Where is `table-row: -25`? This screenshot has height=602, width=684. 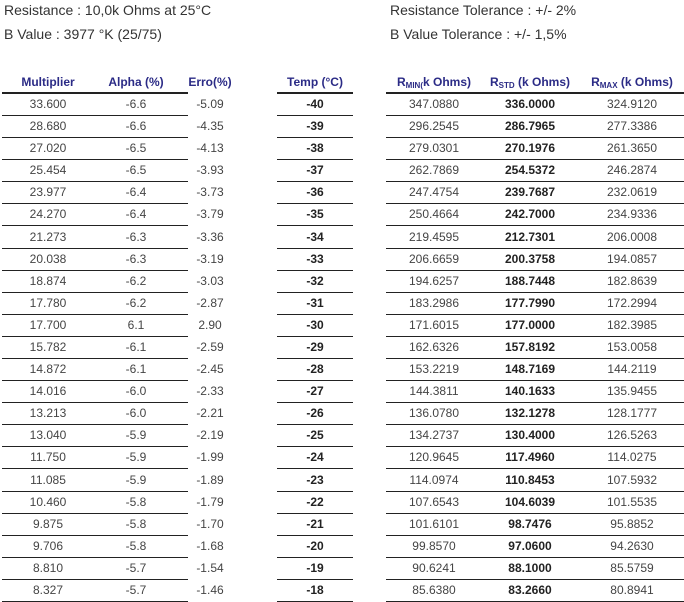 table-row: -25 is located at coordinates (315, 436).